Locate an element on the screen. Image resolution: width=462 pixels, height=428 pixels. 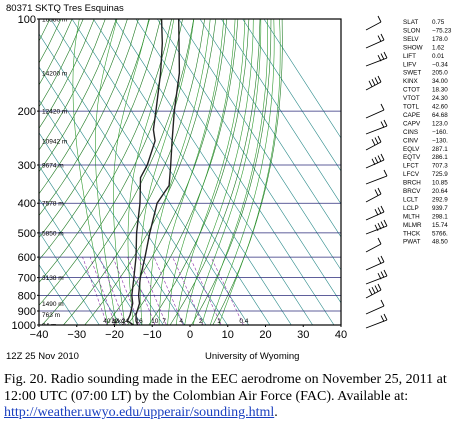
stat-value: 24.30 is located at coordinates (440, 98).